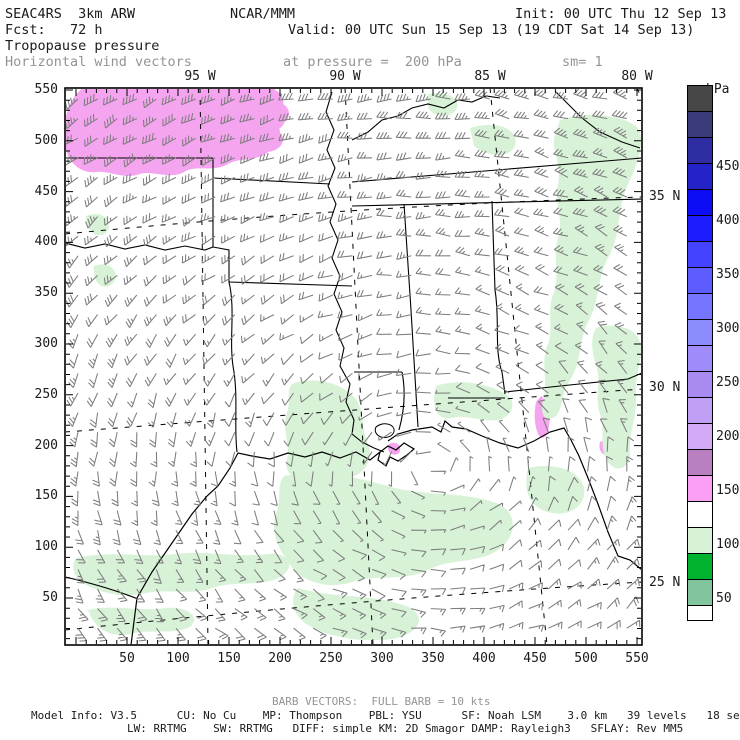 Image resolution: width=740 pixels, height=740 pixels. What do you see at coordinates (728, 436) in the screenshot?
I see `colorbar-tick-label: 200` at bounding box center [728, 436].